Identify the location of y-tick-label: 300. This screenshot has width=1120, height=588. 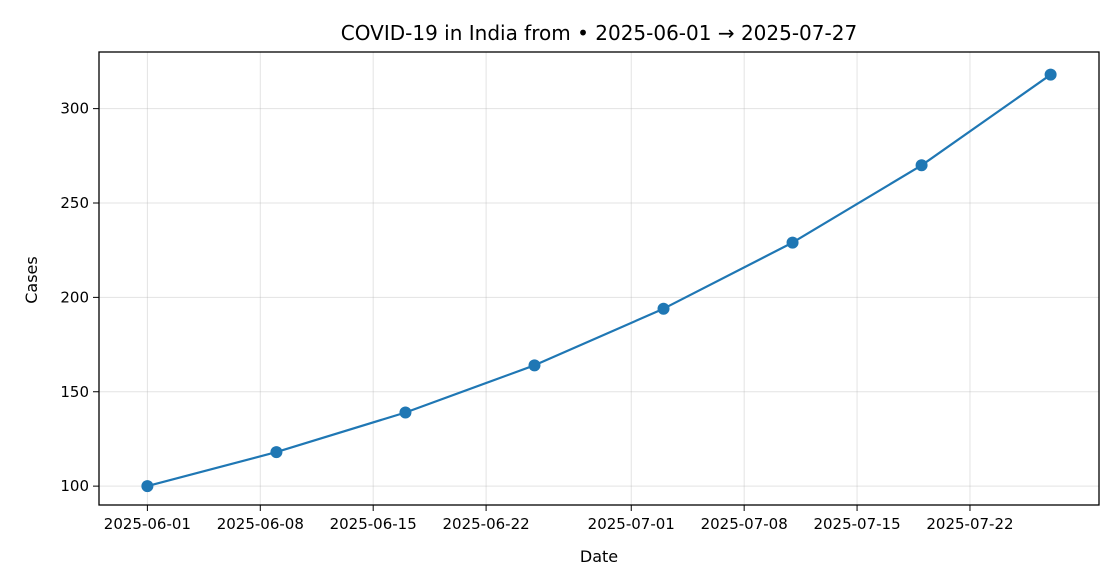
(74, 109).